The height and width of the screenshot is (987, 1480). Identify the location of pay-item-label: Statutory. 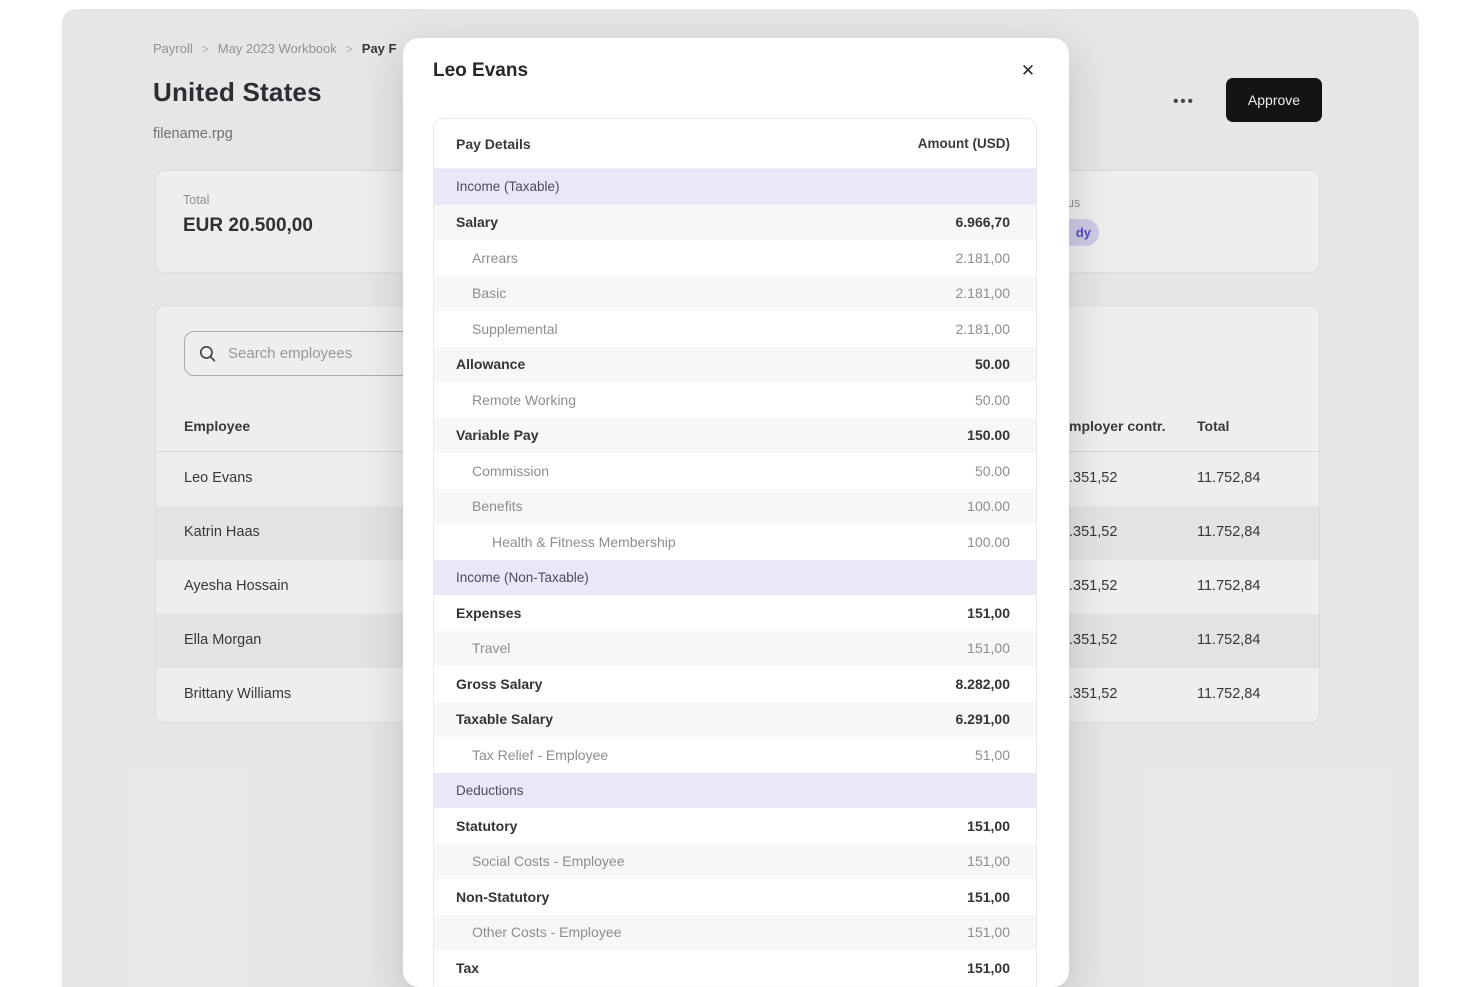
(487, 825).